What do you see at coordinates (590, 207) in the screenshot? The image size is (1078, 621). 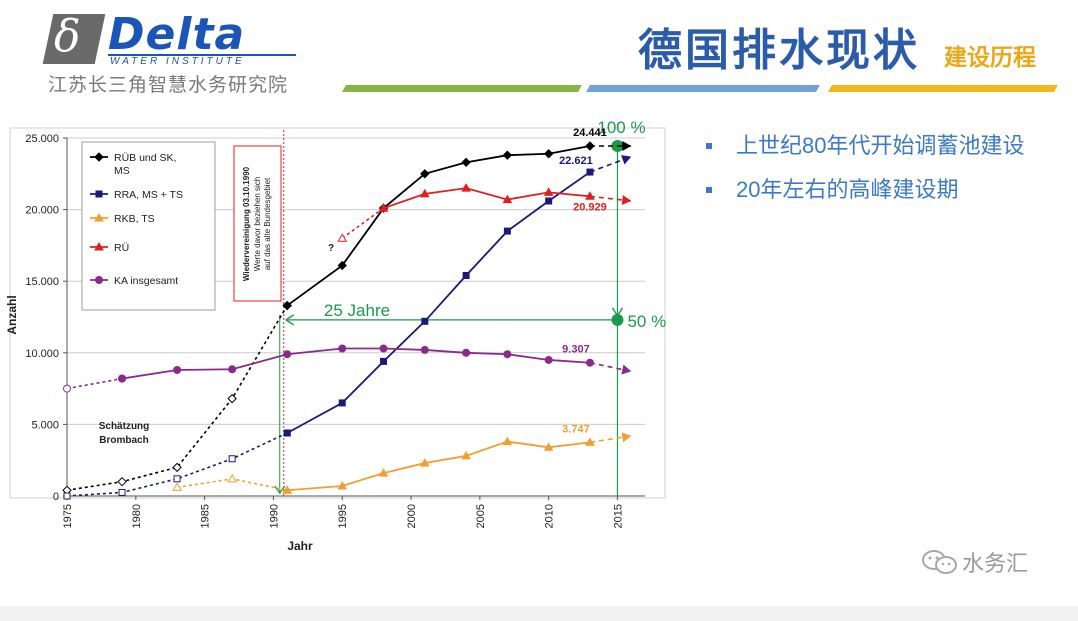 I see `data-label: 20.929` at bounding box center [590, 207].